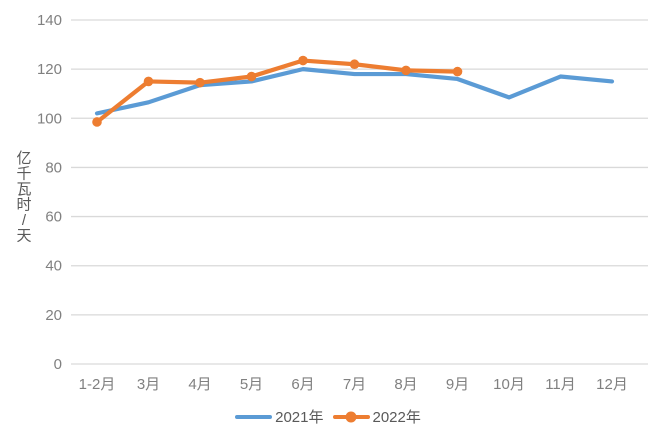  Describe the element at coordinates (23, 158) in the screenshot. I see `y-axis-title-char: 亿` at that location.